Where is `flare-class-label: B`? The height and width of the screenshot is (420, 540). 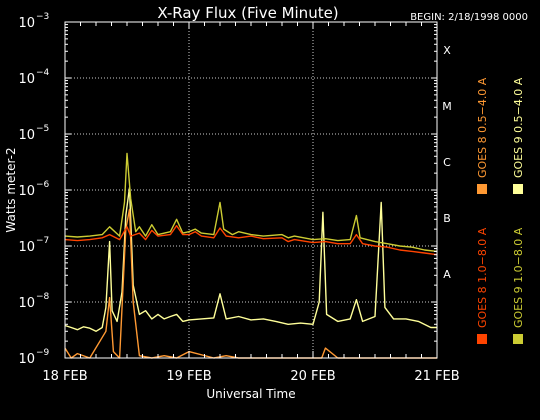
flare-class-label: B is located at coordinates (447, 218).